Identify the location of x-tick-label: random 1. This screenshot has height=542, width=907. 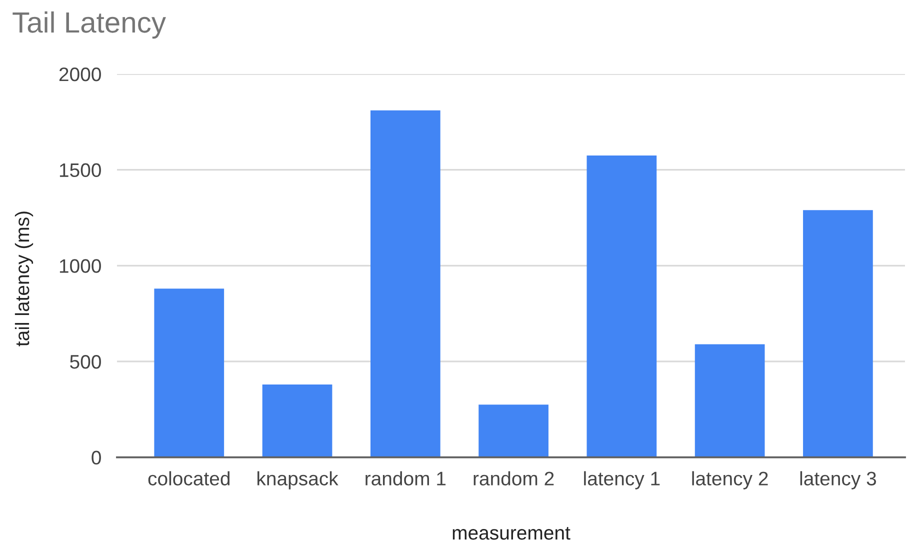
(406, 478).